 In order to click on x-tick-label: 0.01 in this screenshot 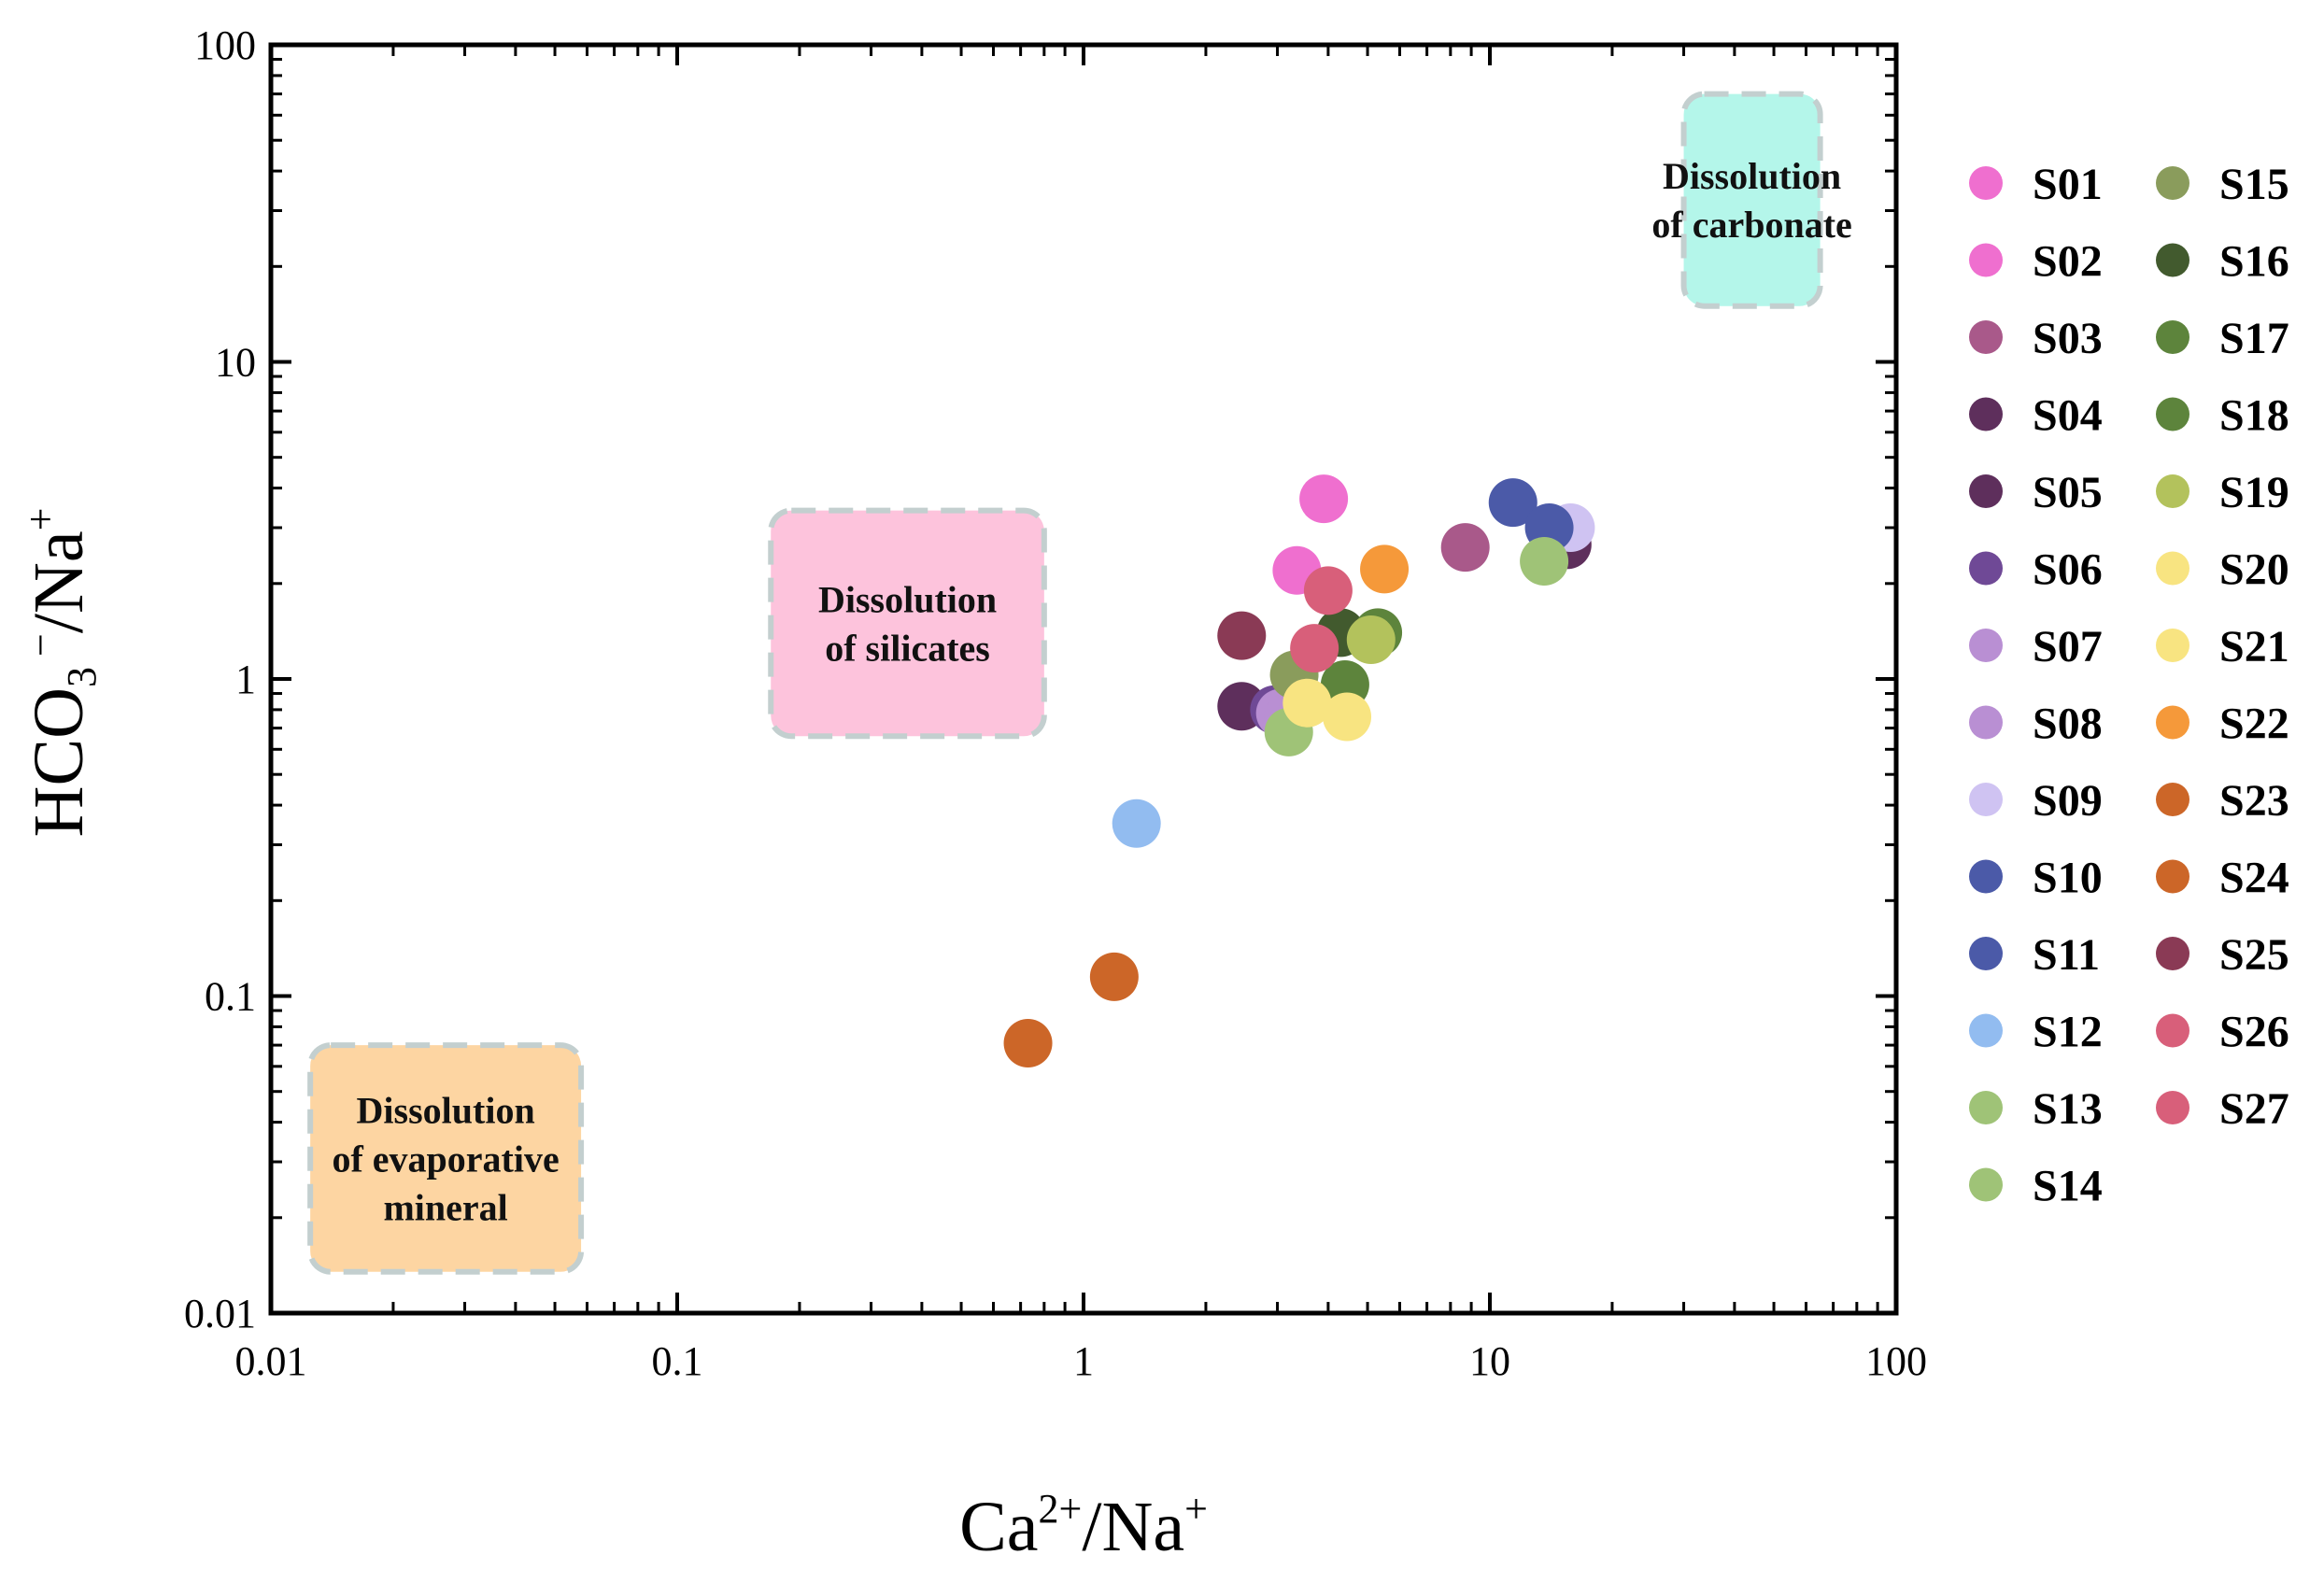, I will do `click(271, 1361)`.